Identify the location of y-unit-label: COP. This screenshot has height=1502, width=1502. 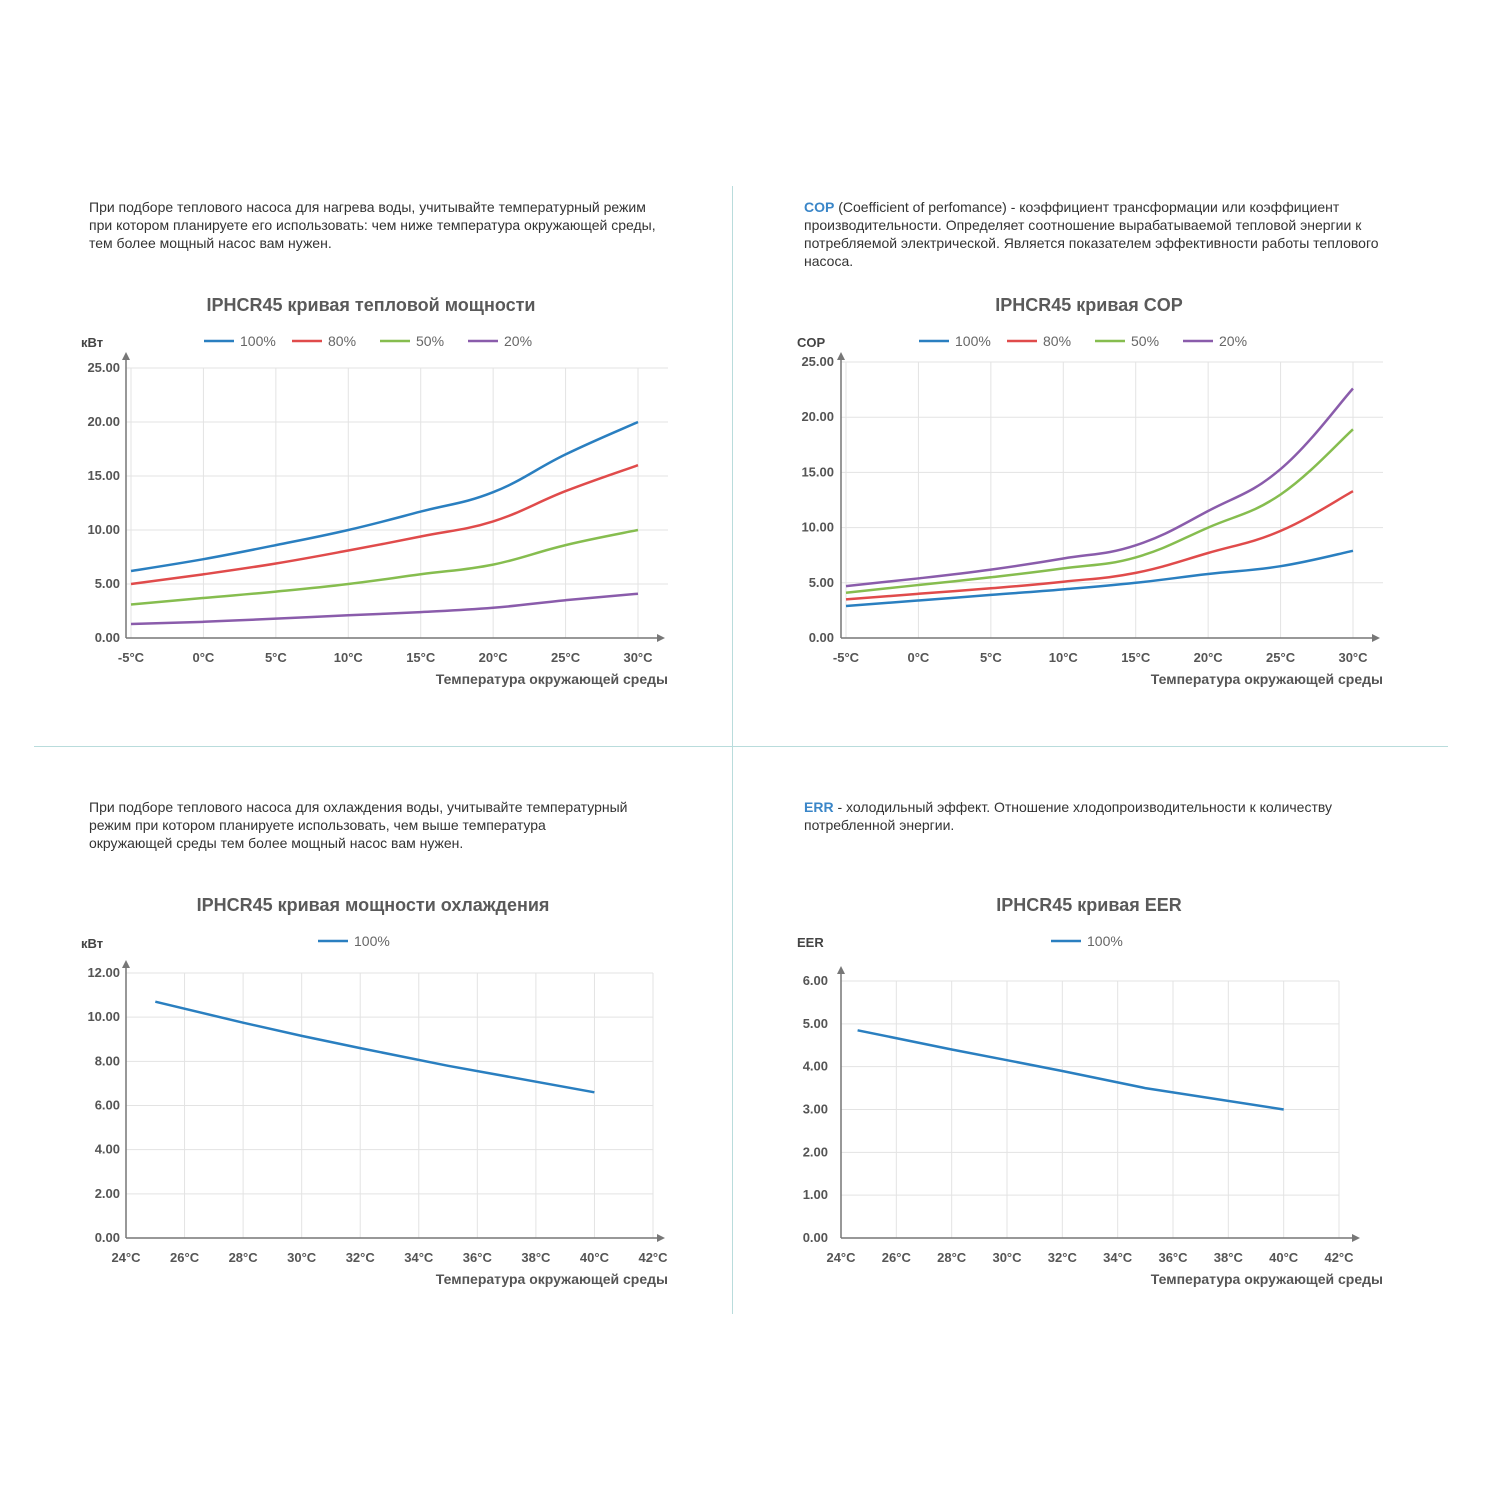
(811, 342).